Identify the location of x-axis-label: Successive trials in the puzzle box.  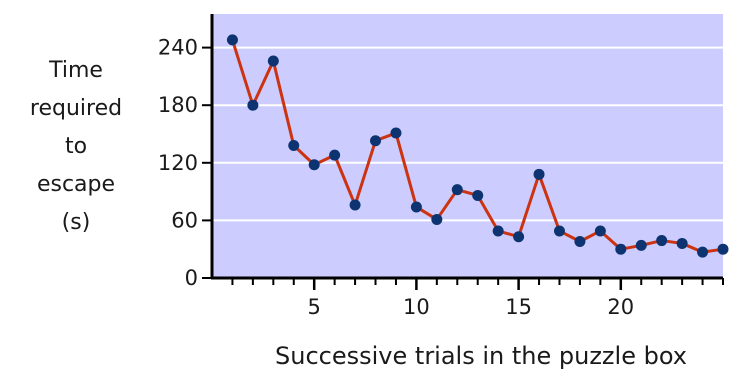
(481, 356).